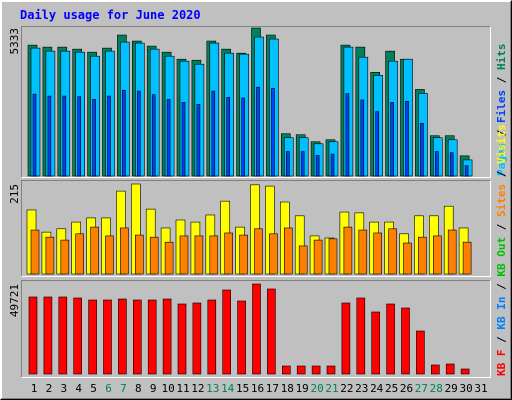 This screenshot has width=512, height=400. Describe the element at coordinates (501, 106) in the screenshot. I see `legend-entry: Files` at that location.